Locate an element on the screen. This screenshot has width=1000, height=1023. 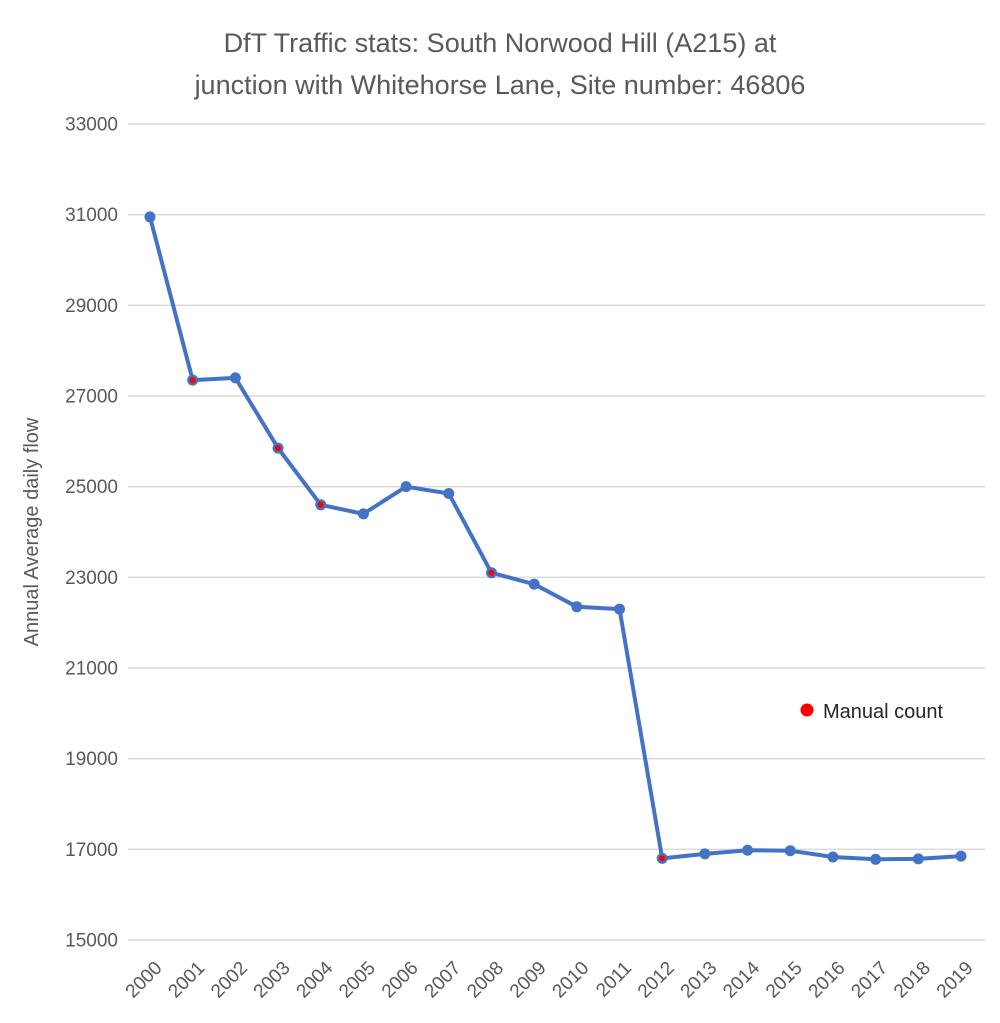
x-tick-label-2004: 2004 is located at coordinates (315, 979).